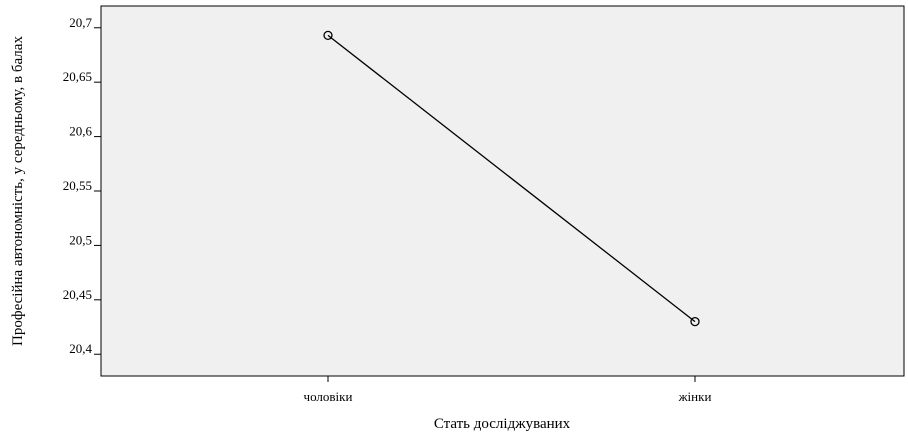 The height and width of the screenshot is (437, 908). I want to click on x-axis-ticks: чоловіки жінки, so click(508, 390).